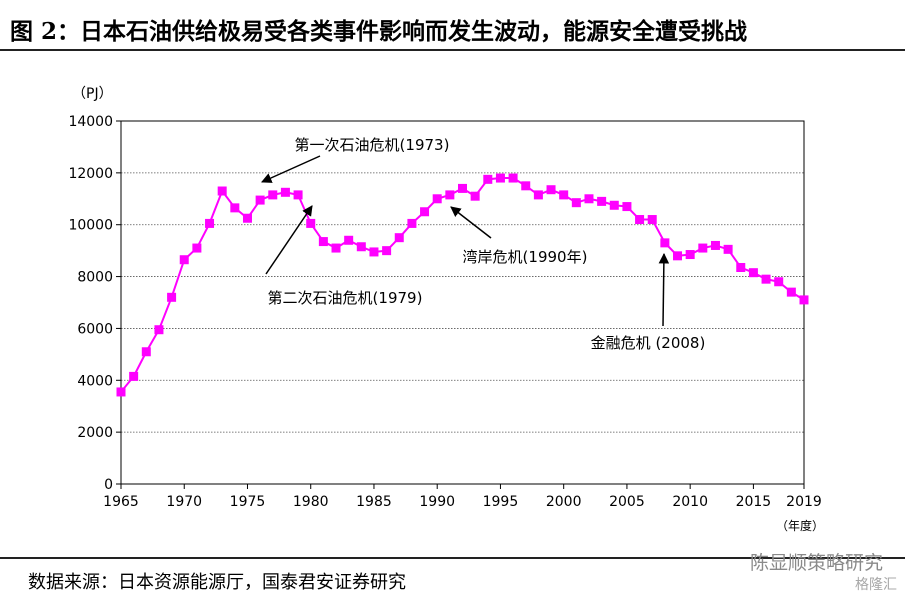  What do you see at coordinates (804, 502) in the screenshot?
I see `x-tick-label: 2019` at bounding box center [804, 502].